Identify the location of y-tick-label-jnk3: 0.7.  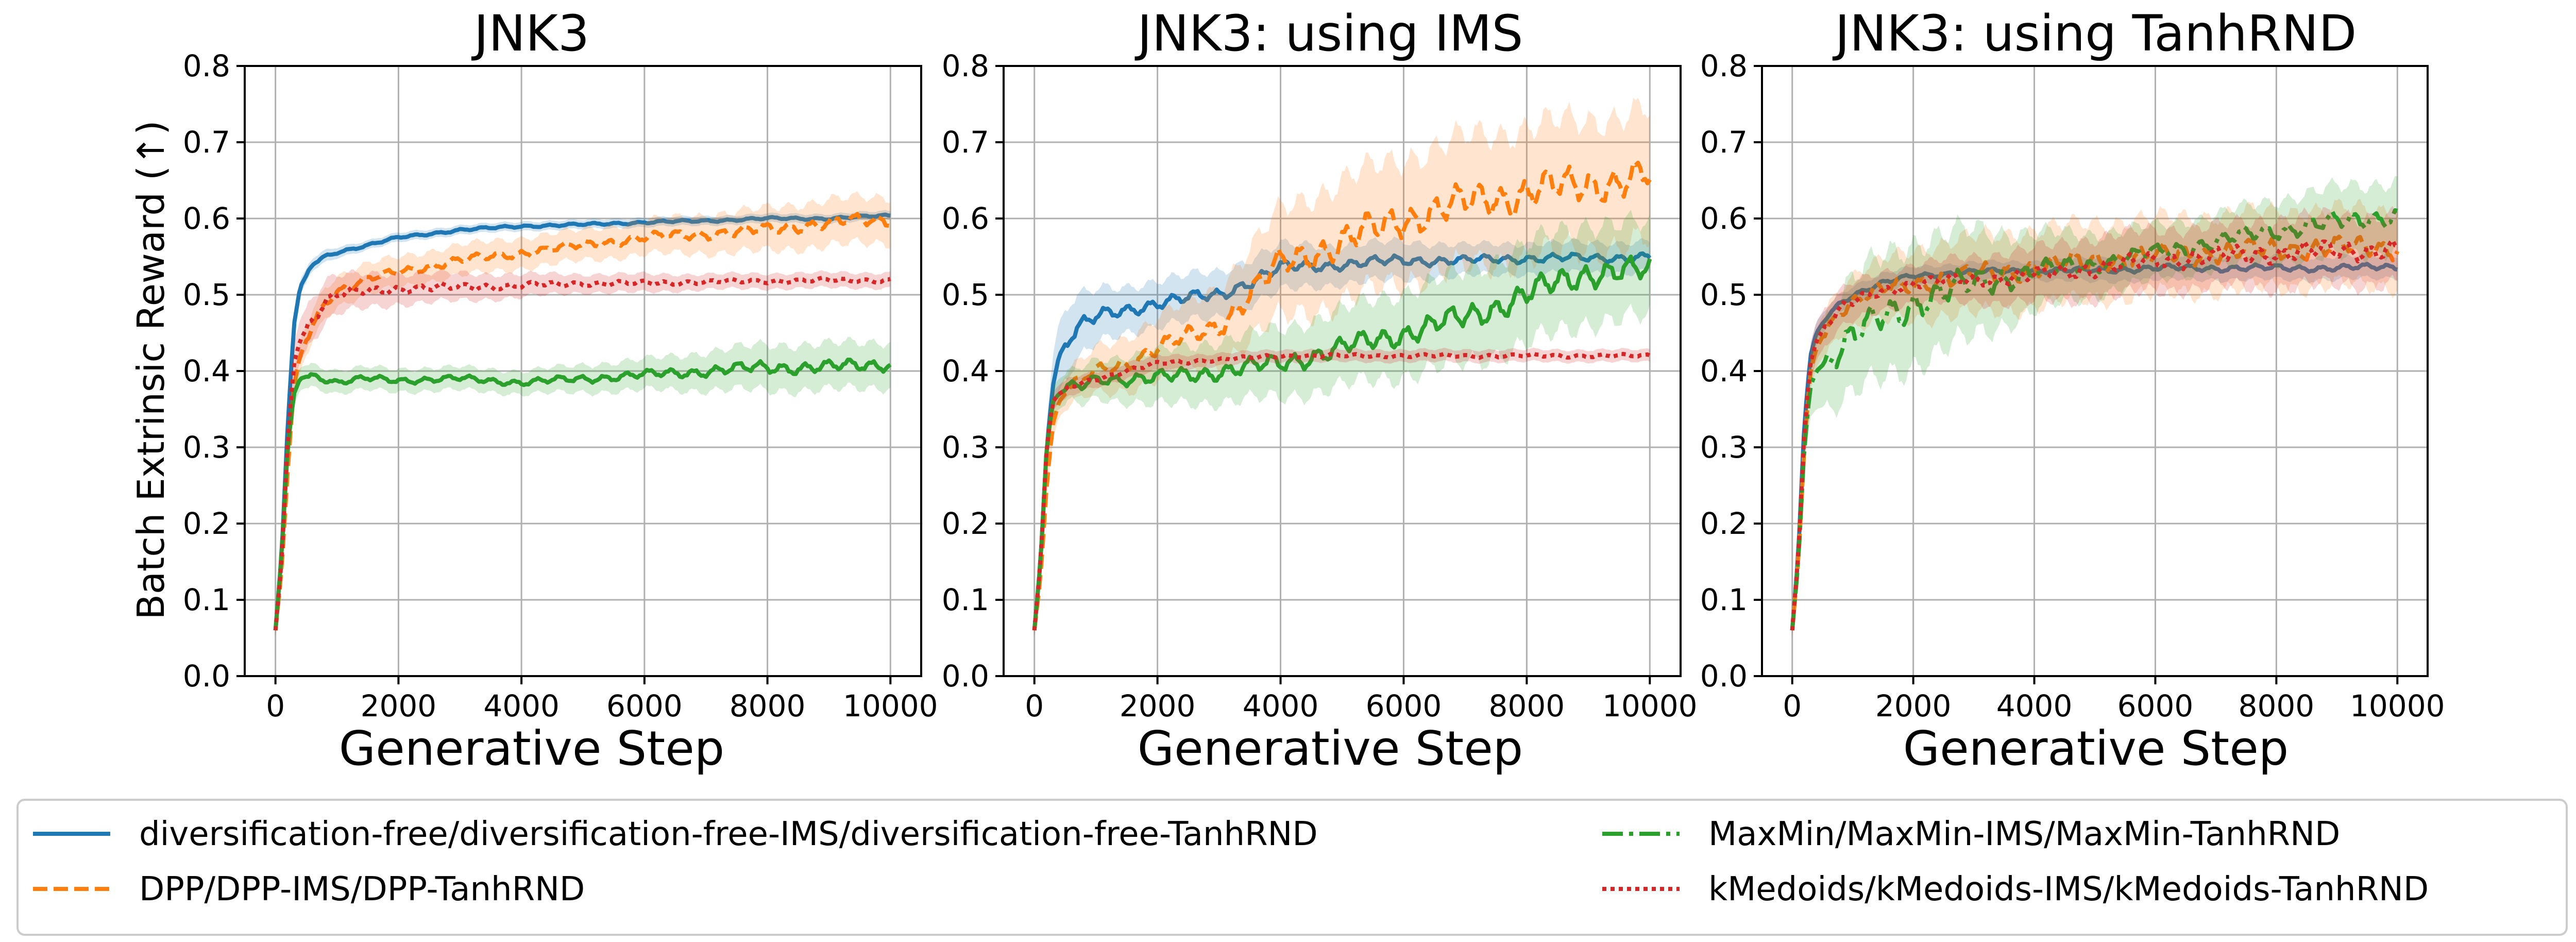
(206, 142).